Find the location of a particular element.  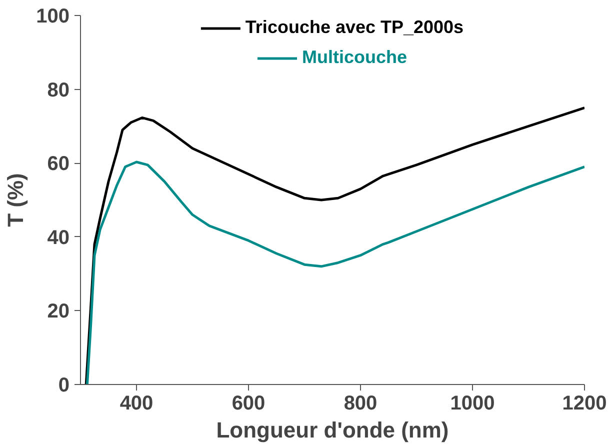

x-tick-label: 1200 is located at coordinates (584, 403).